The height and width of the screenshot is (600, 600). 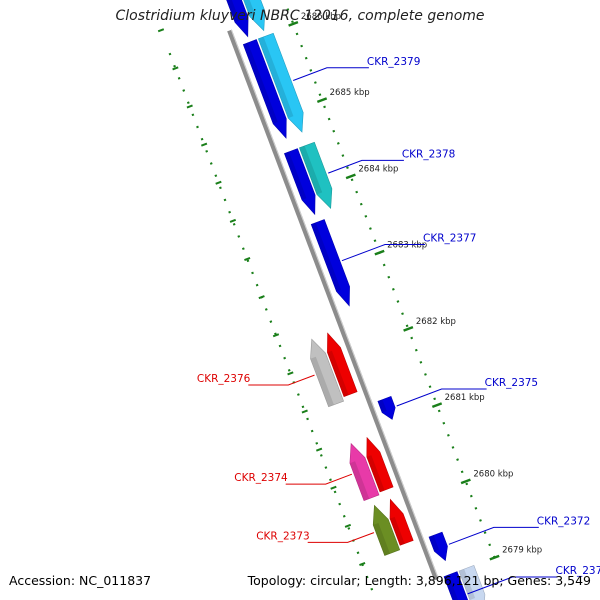 I want to click on gene-label-ckr-2376: CKR_2376, so click(x=224, y=379).